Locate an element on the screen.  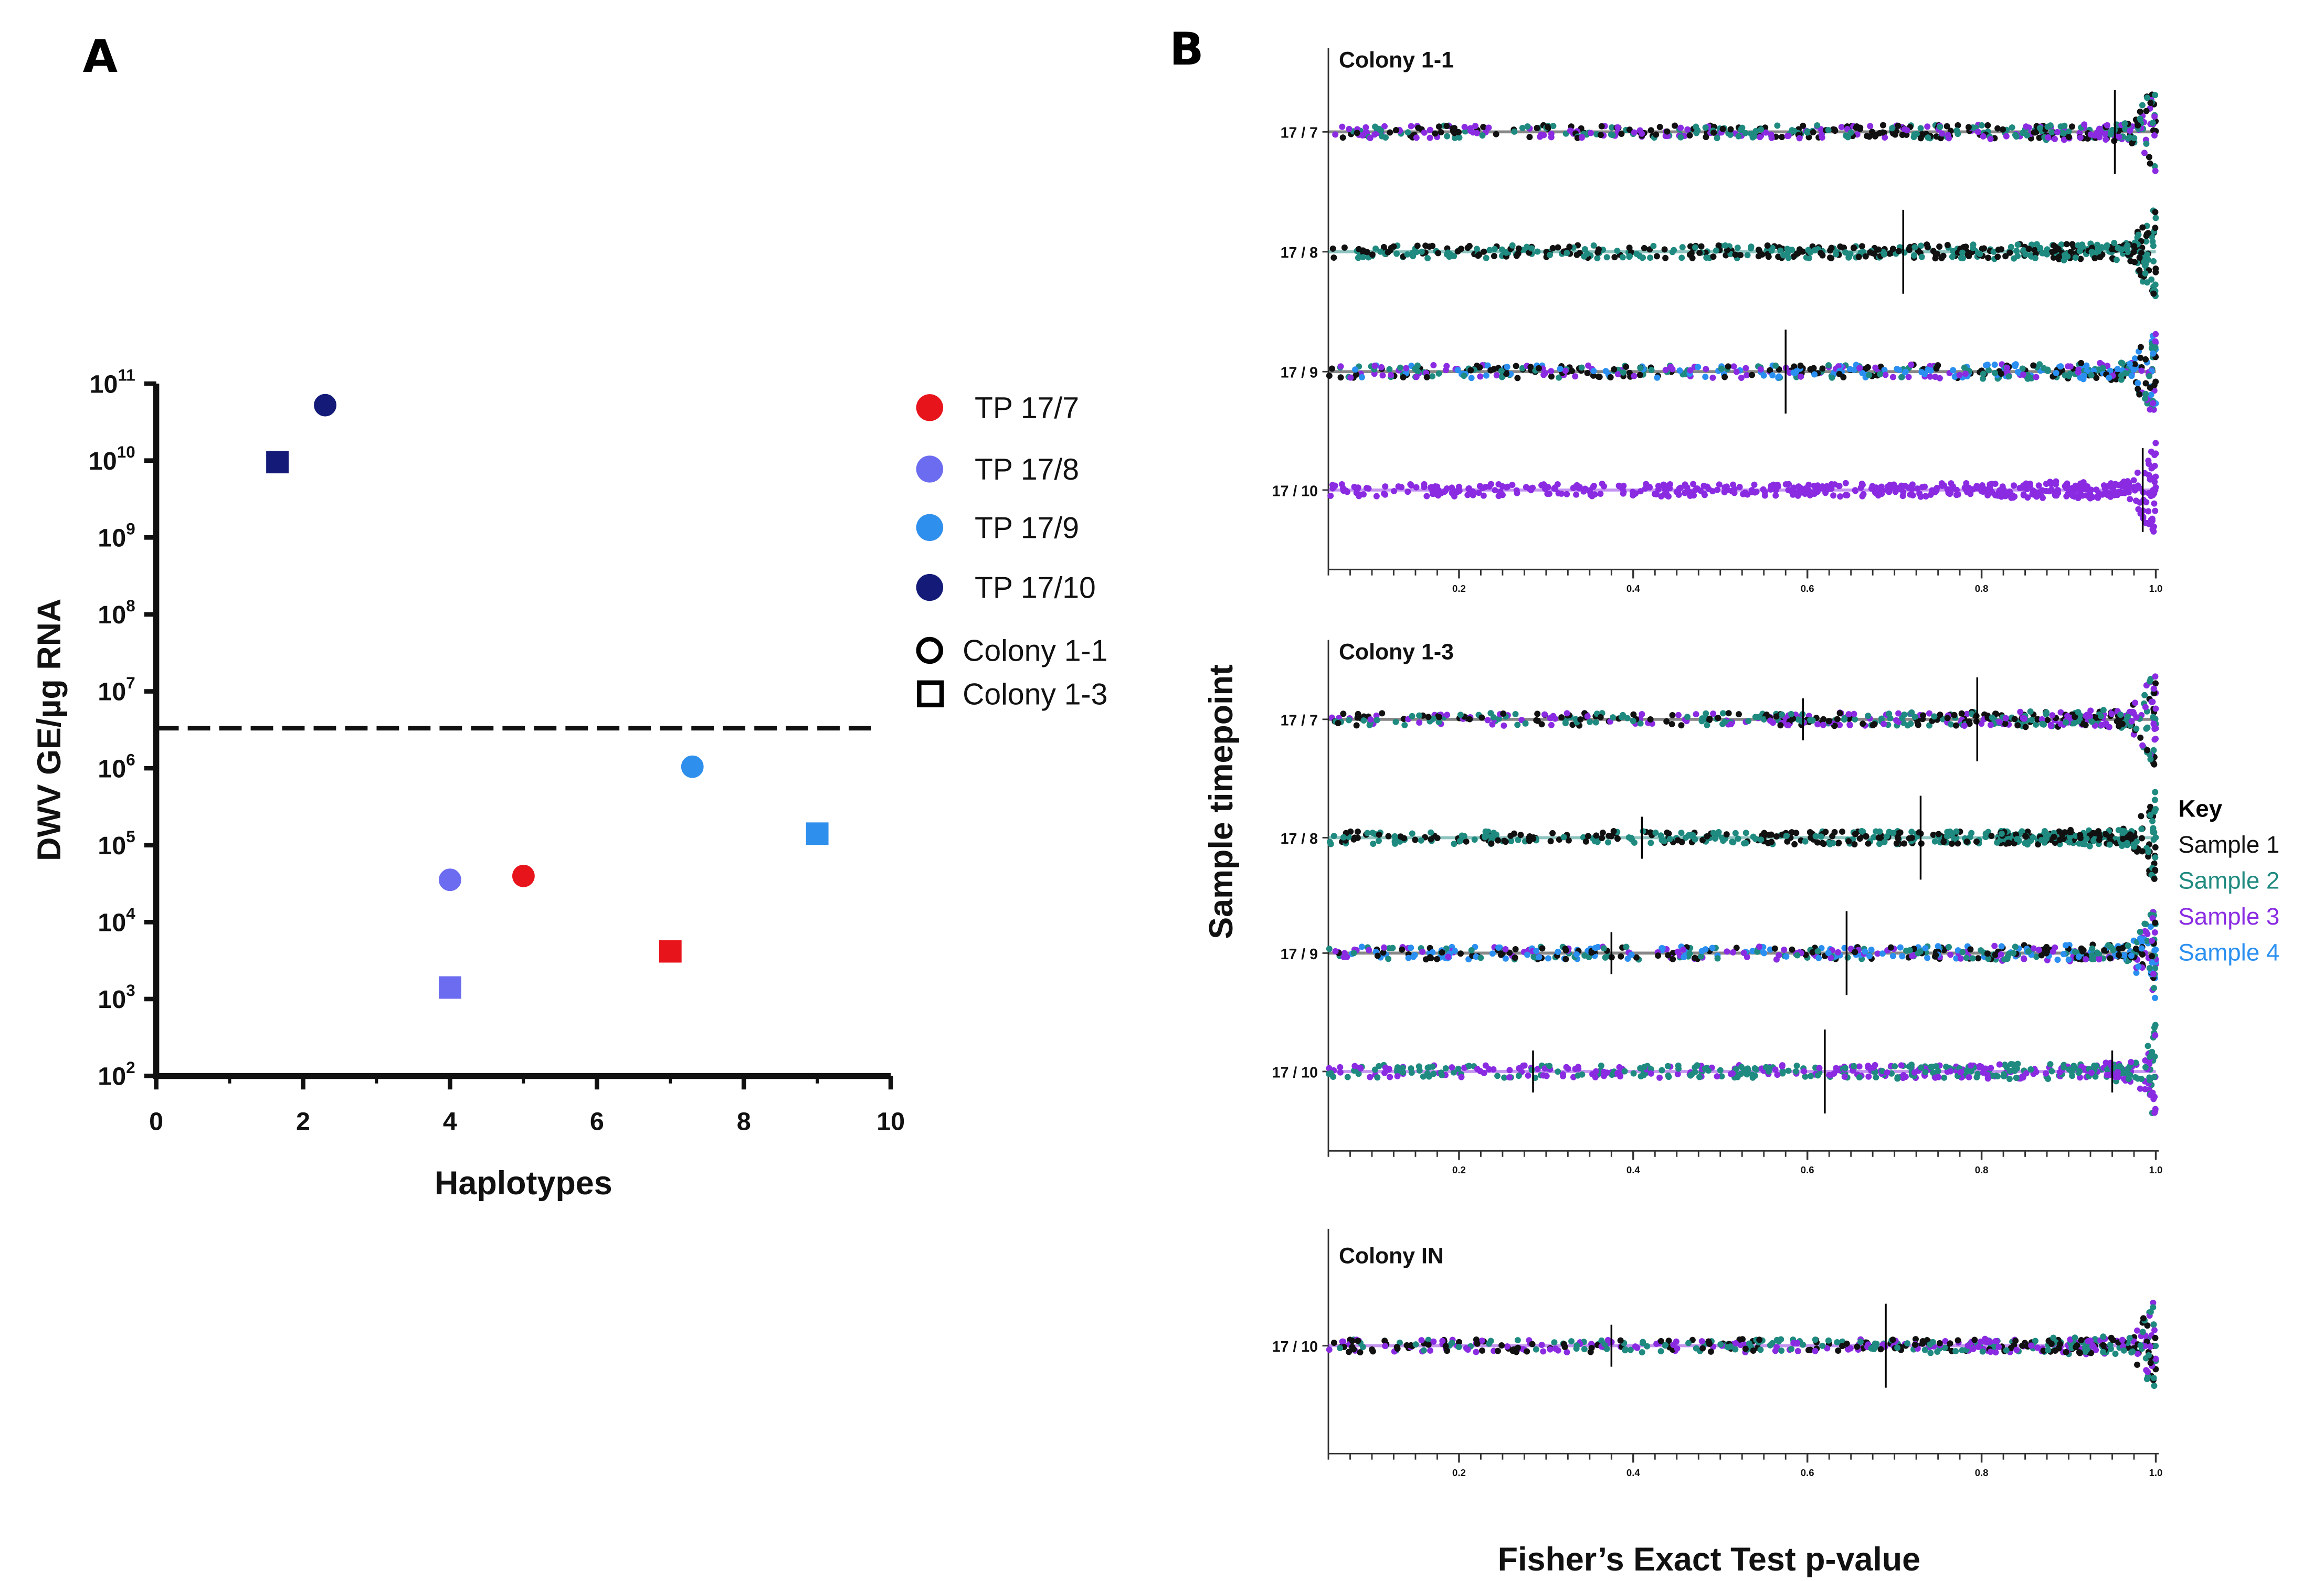
strip-tick-label: 0.4 is located at coordinates (1633, 1170).